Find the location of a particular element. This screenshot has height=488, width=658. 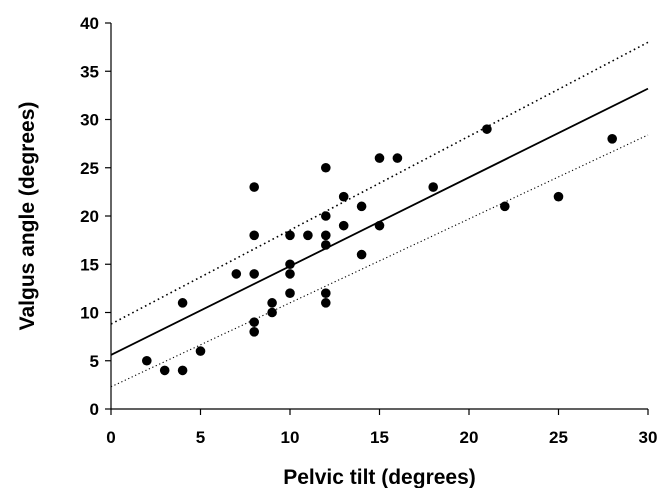

x-tick-label: 5 is located at coordinates (200, 437).